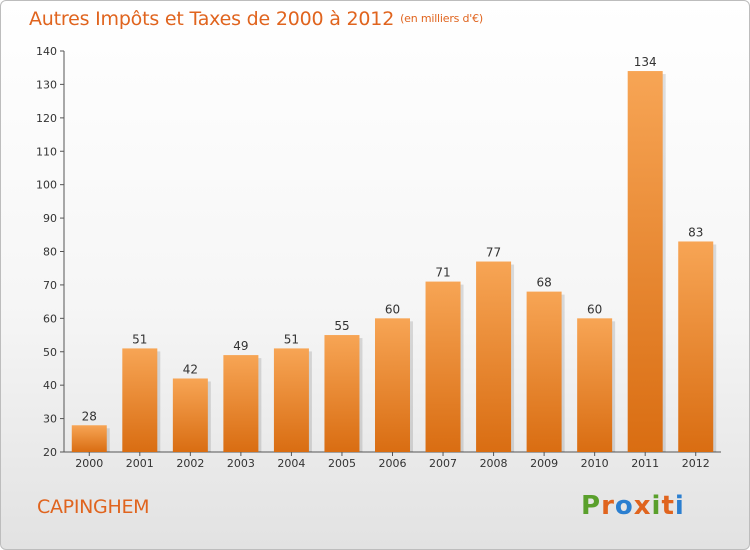 Image resolution: width=750 pixels, height=550 pixels. I want to click on x-tick-label: 2003, so click(241, 463).